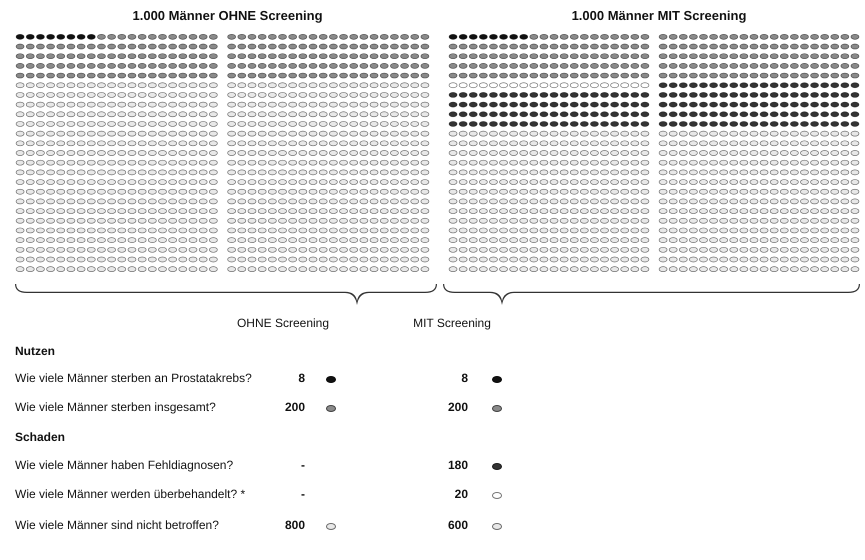  I want to click on category-label: Wie viele Männer haben Fehldiagnosen?, so click(124, 465).